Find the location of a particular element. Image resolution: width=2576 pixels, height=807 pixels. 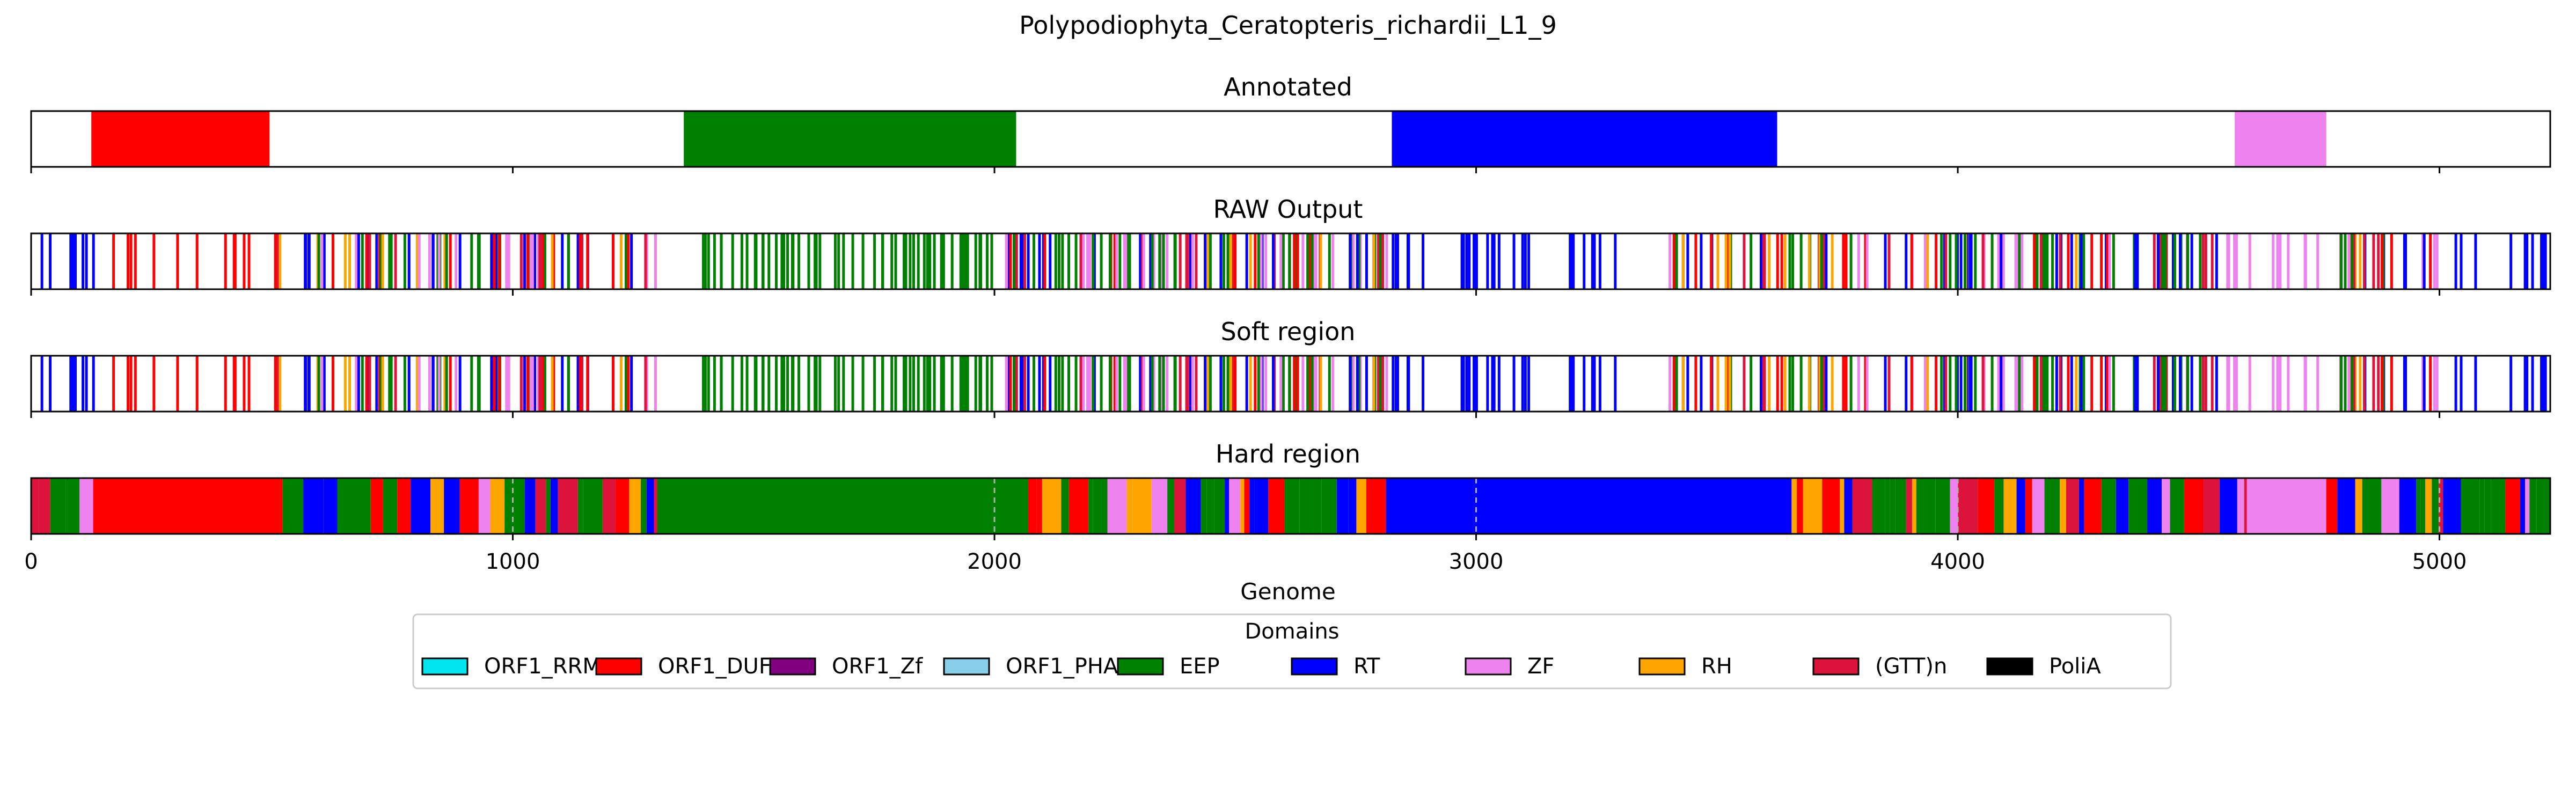

legend-entry-eep: EEP is located at coordinates (1168, 666).